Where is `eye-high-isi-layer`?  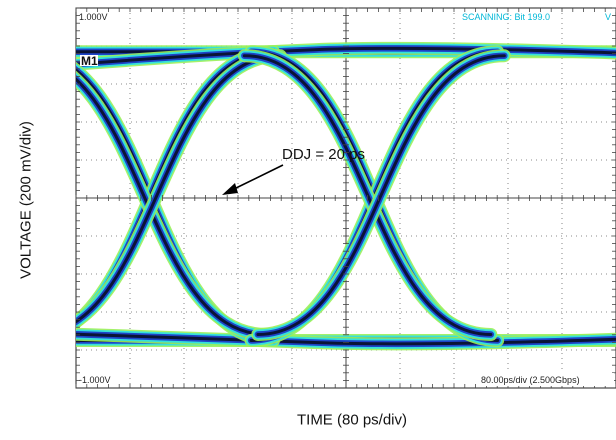
eye-high-isi-layer is located at coordinates (346, 56).